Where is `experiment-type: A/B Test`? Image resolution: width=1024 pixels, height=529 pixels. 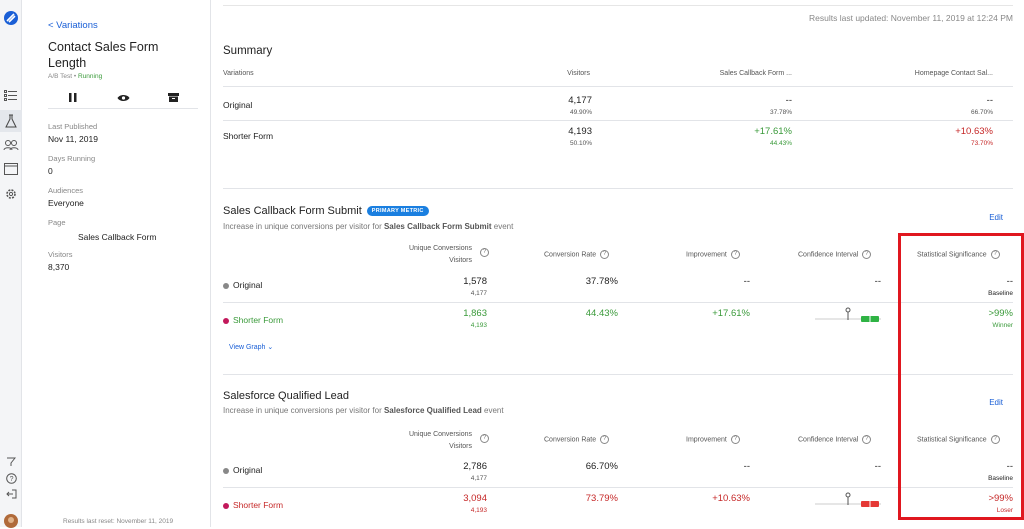
experiment-type: A/B Test is located at coordinates (60, 76).